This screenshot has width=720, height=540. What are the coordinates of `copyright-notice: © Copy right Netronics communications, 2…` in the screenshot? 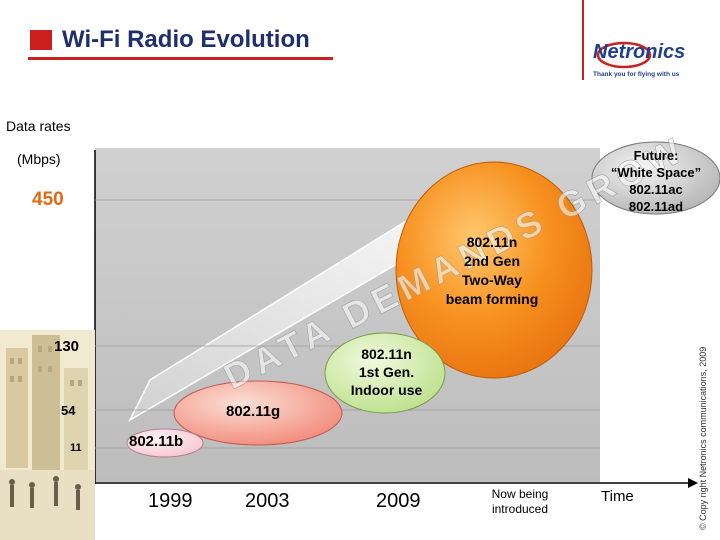 It's located at (703, 438).